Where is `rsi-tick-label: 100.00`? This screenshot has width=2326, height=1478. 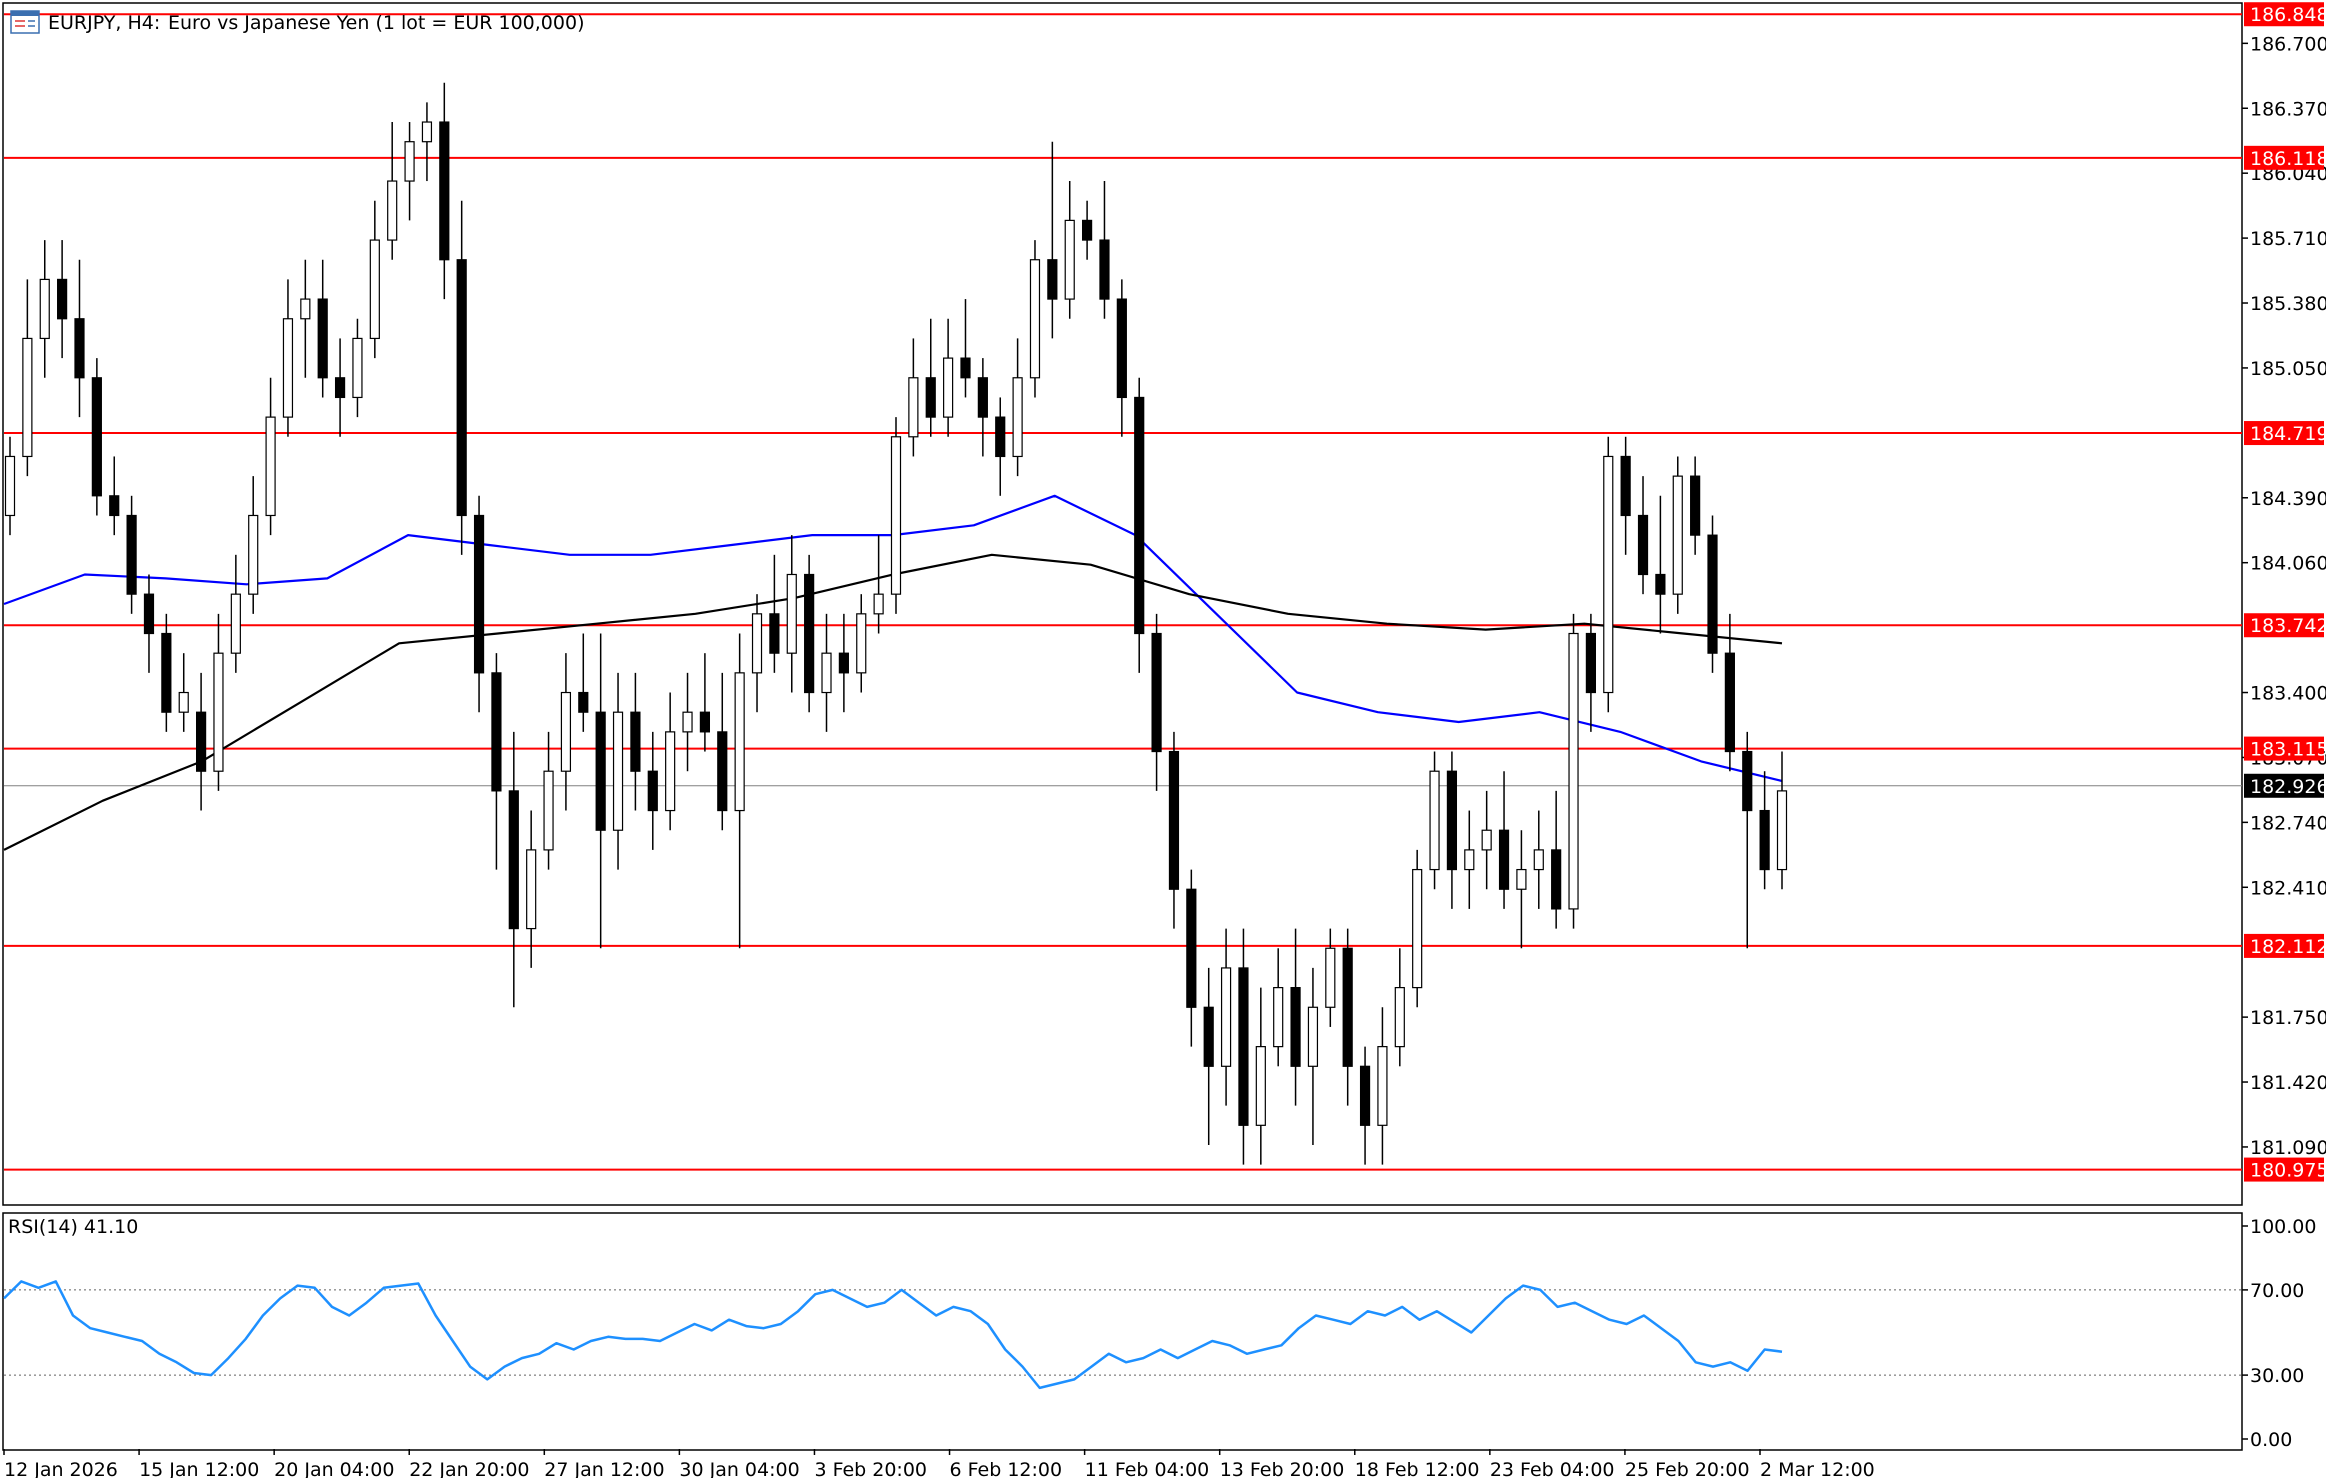 rsi-tick-label: 100.00 is located at coordinates (2283, 1227).